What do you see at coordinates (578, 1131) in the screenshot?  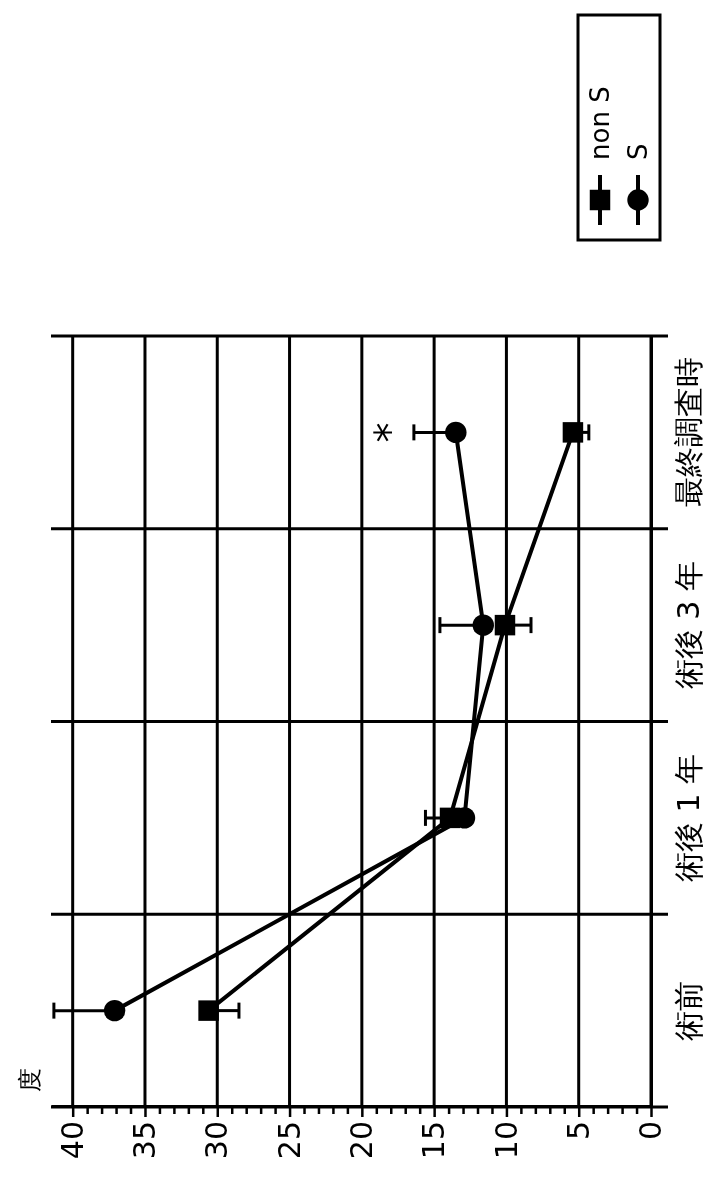 I see `x-tick-label: 5` at bounding box center [578, 1131].